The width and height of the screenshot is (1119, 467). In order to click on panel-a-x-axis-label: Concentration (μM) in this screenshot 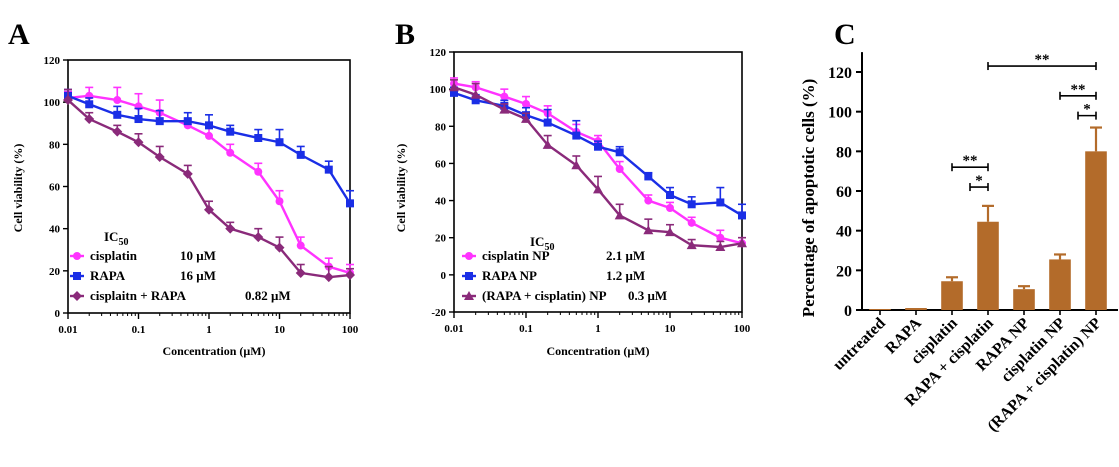, I will do `click(213, 351)`.